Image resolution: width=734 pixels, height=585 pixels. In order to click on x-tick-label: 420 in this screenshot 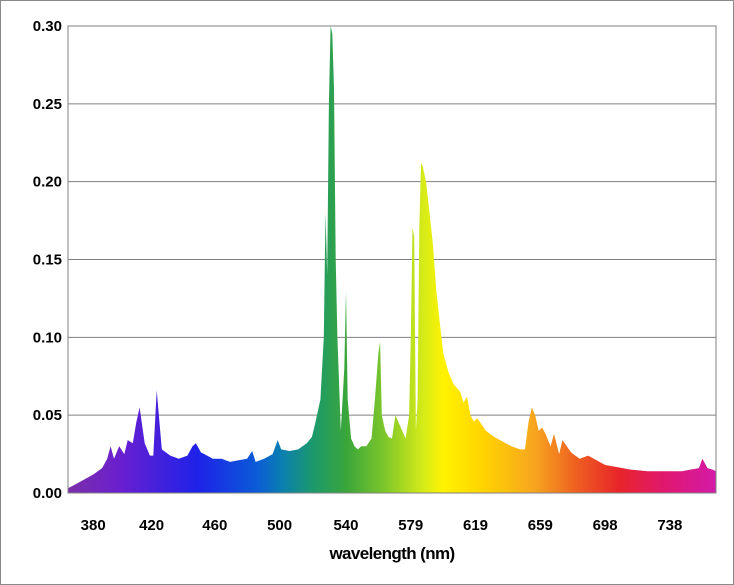, I will do `click(151, 525)`.